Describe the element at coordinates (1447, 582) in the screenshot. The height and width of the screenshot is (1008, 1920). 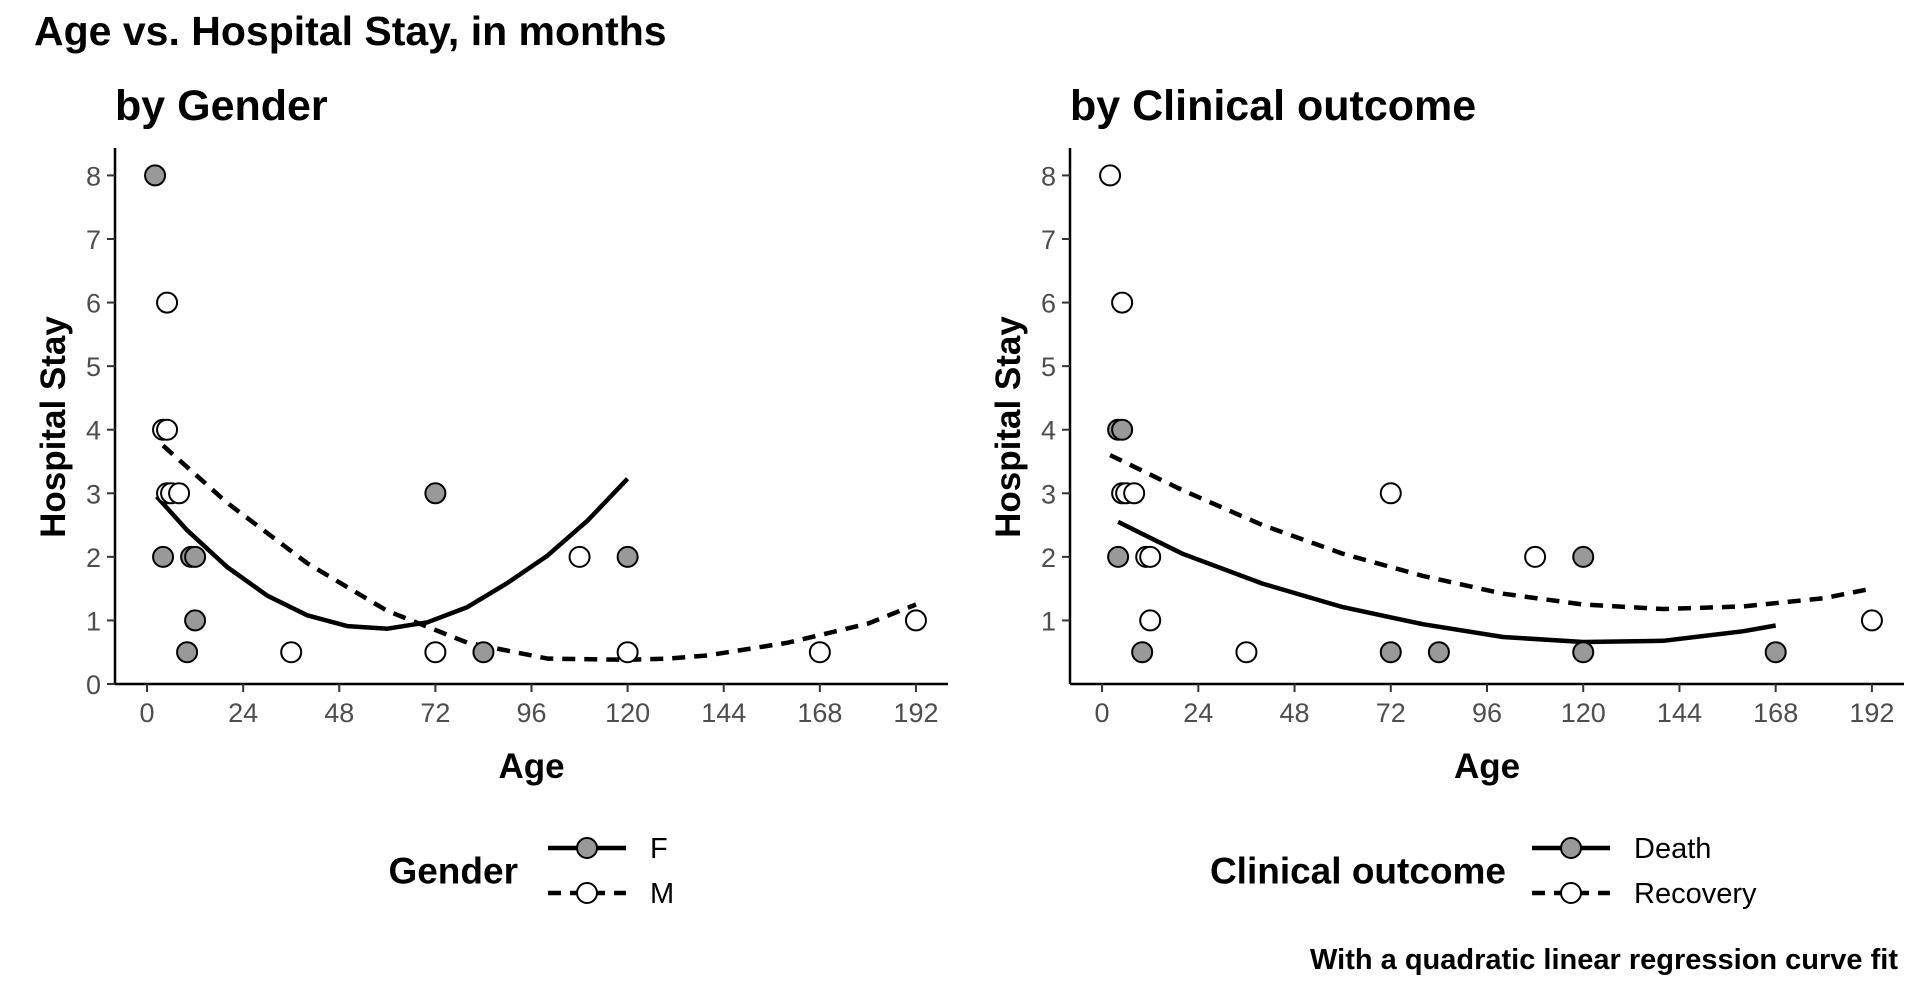
I see `fit-curve-death` at that location.